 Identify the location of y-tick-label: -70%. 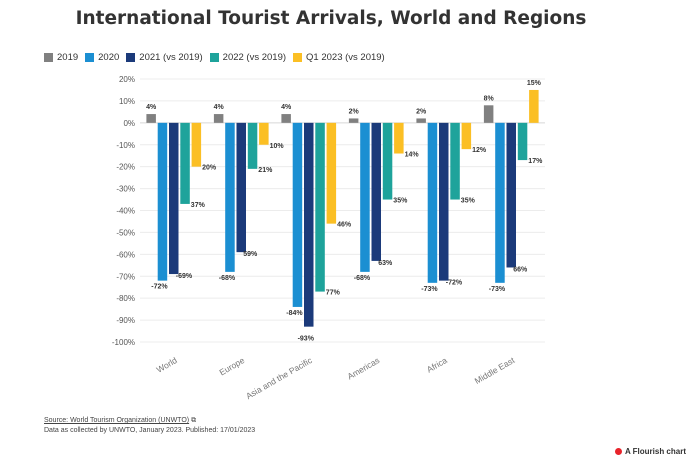
(125, 276).